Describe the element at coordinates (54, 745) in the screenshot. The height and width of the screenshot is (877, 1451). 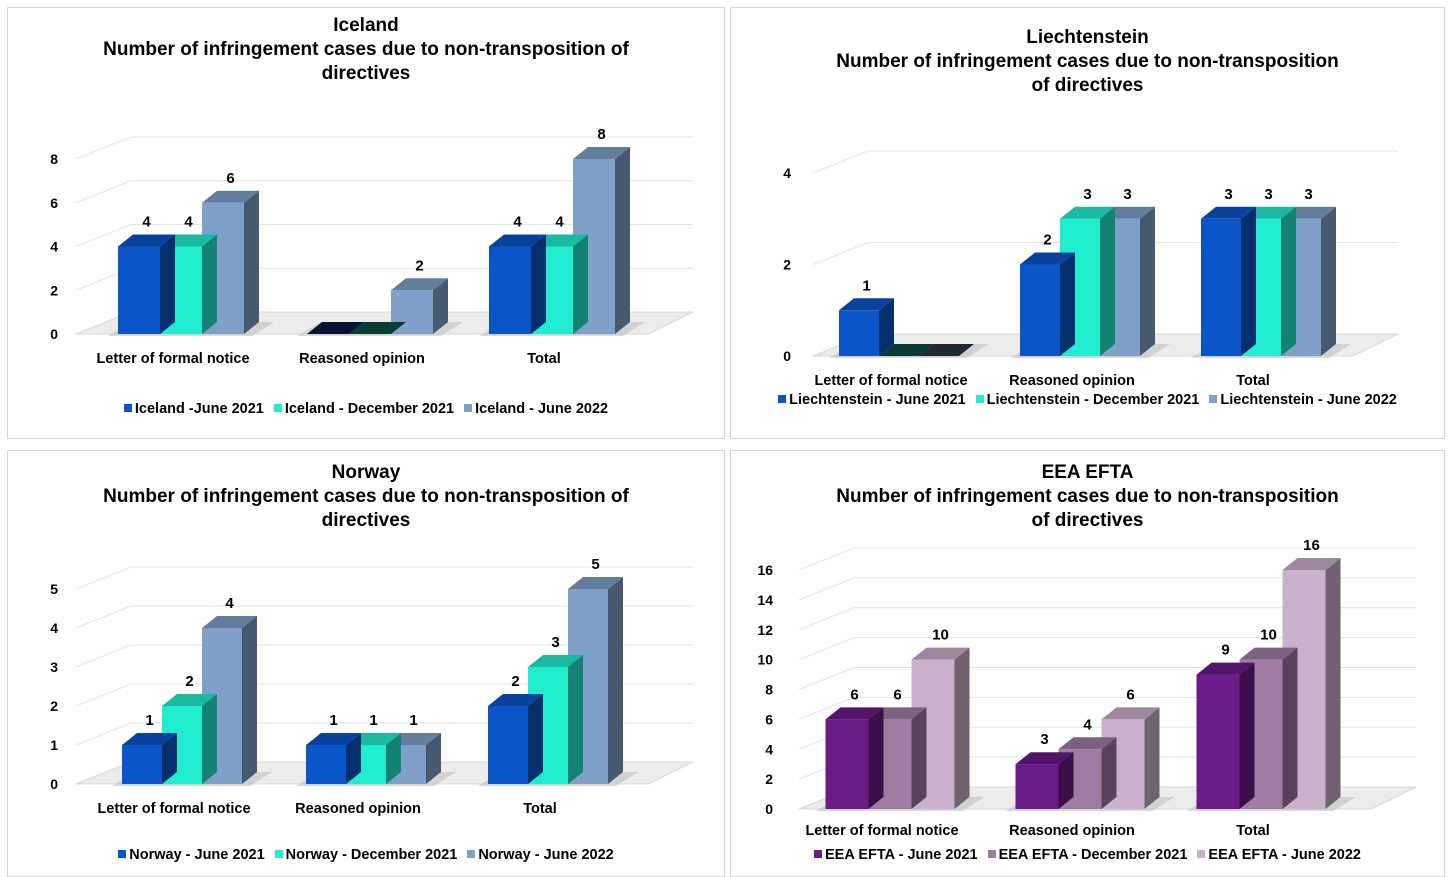
I see `y-tick-label: 1` at that location.